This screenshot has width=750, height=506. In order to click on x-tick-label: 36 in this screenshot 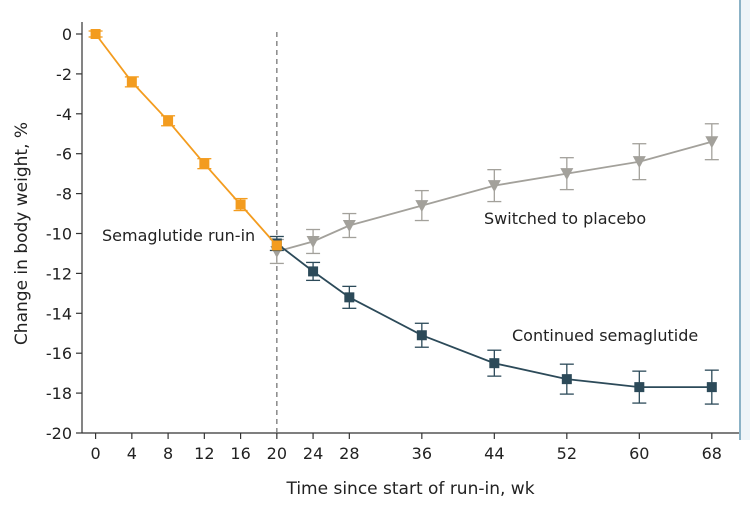, I will do `click(422, 453)`.